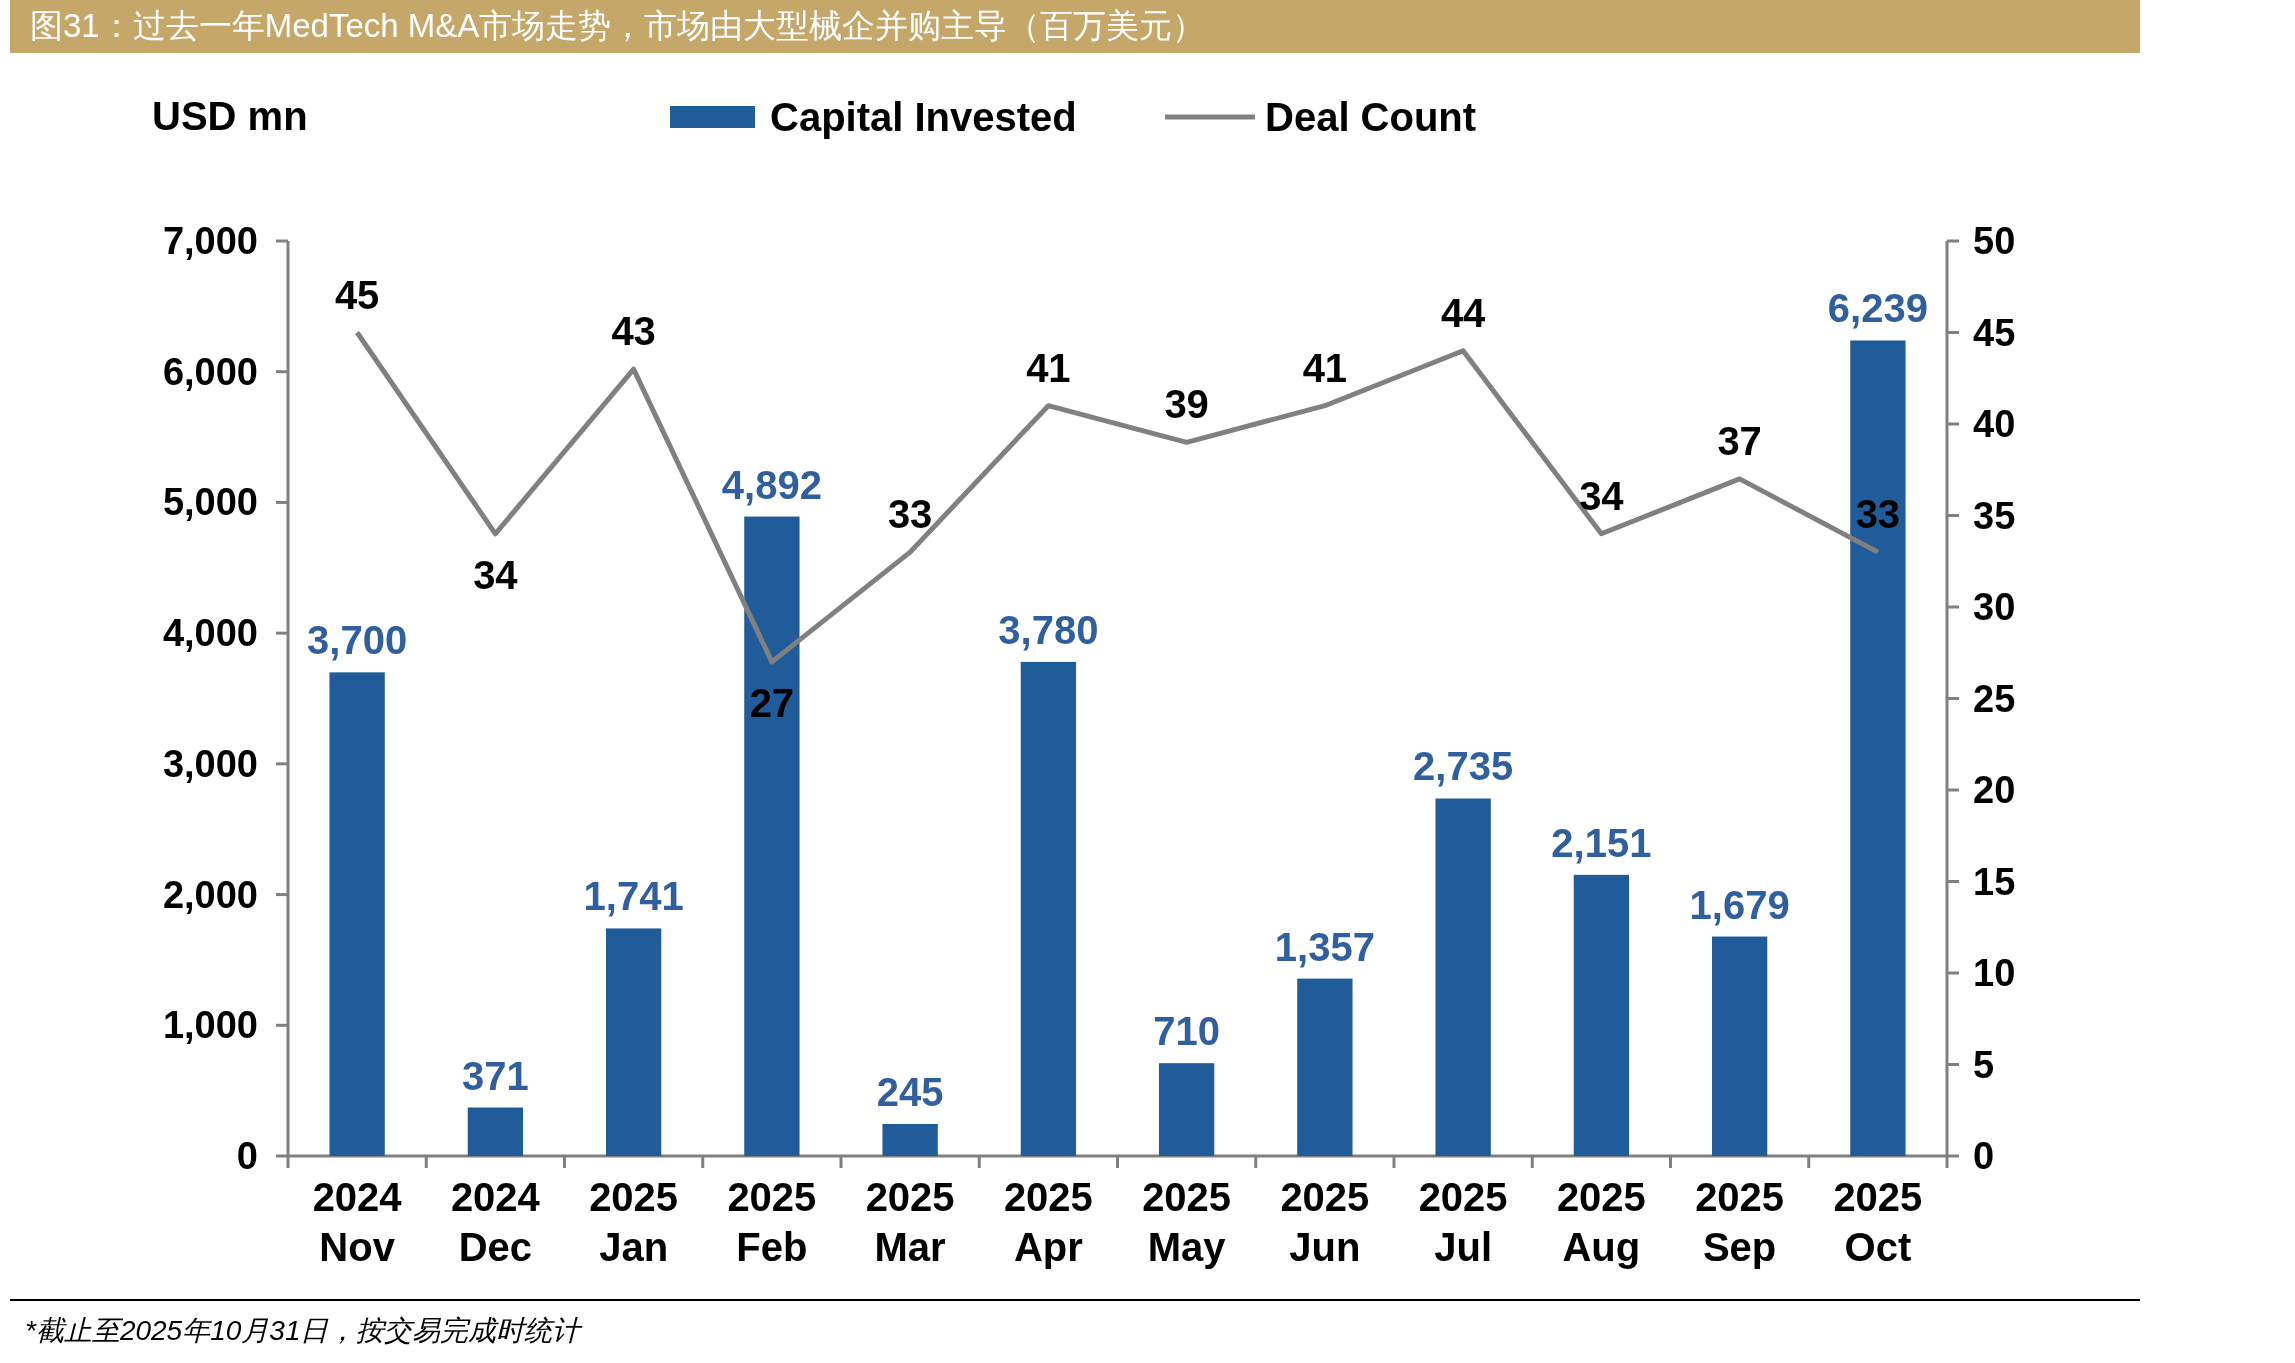 The height and width of the screenshot is (1363, 2295). I want to click on x-tick-label: 2025 Feb, so click(772, 1222).